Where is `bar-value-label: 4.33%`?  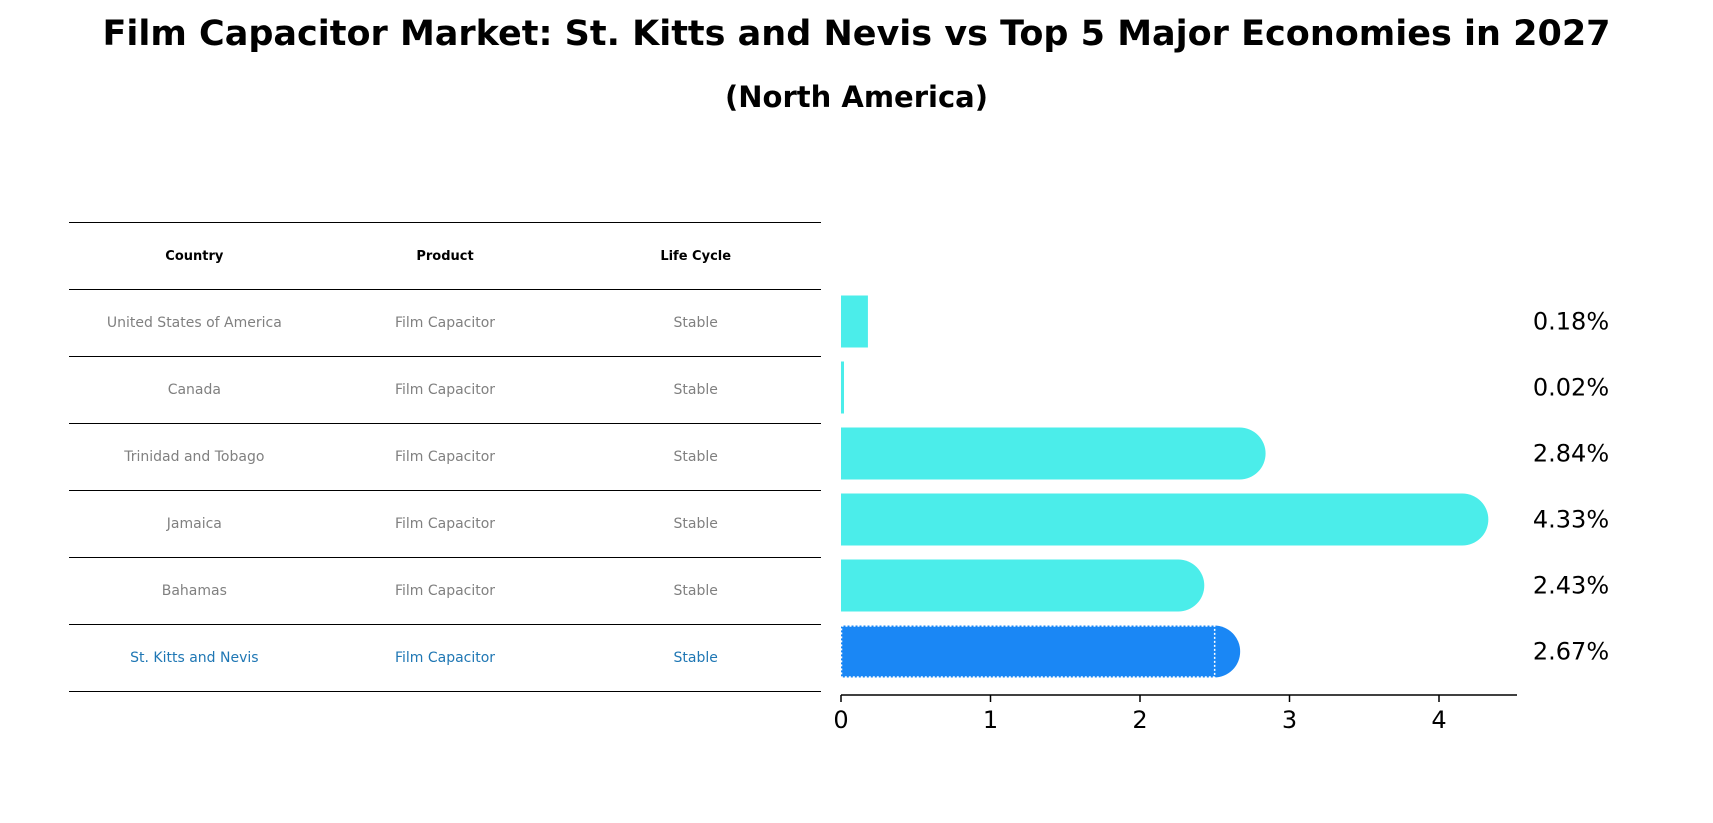 bar-value-label: 4.33% is located at coordinates (1571, 520).